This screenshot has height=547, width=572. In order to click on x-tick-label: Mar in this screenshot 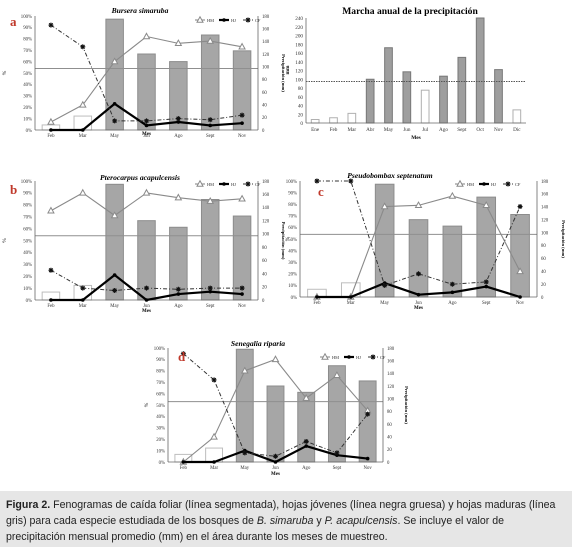, I will do `click(83, 306)`.